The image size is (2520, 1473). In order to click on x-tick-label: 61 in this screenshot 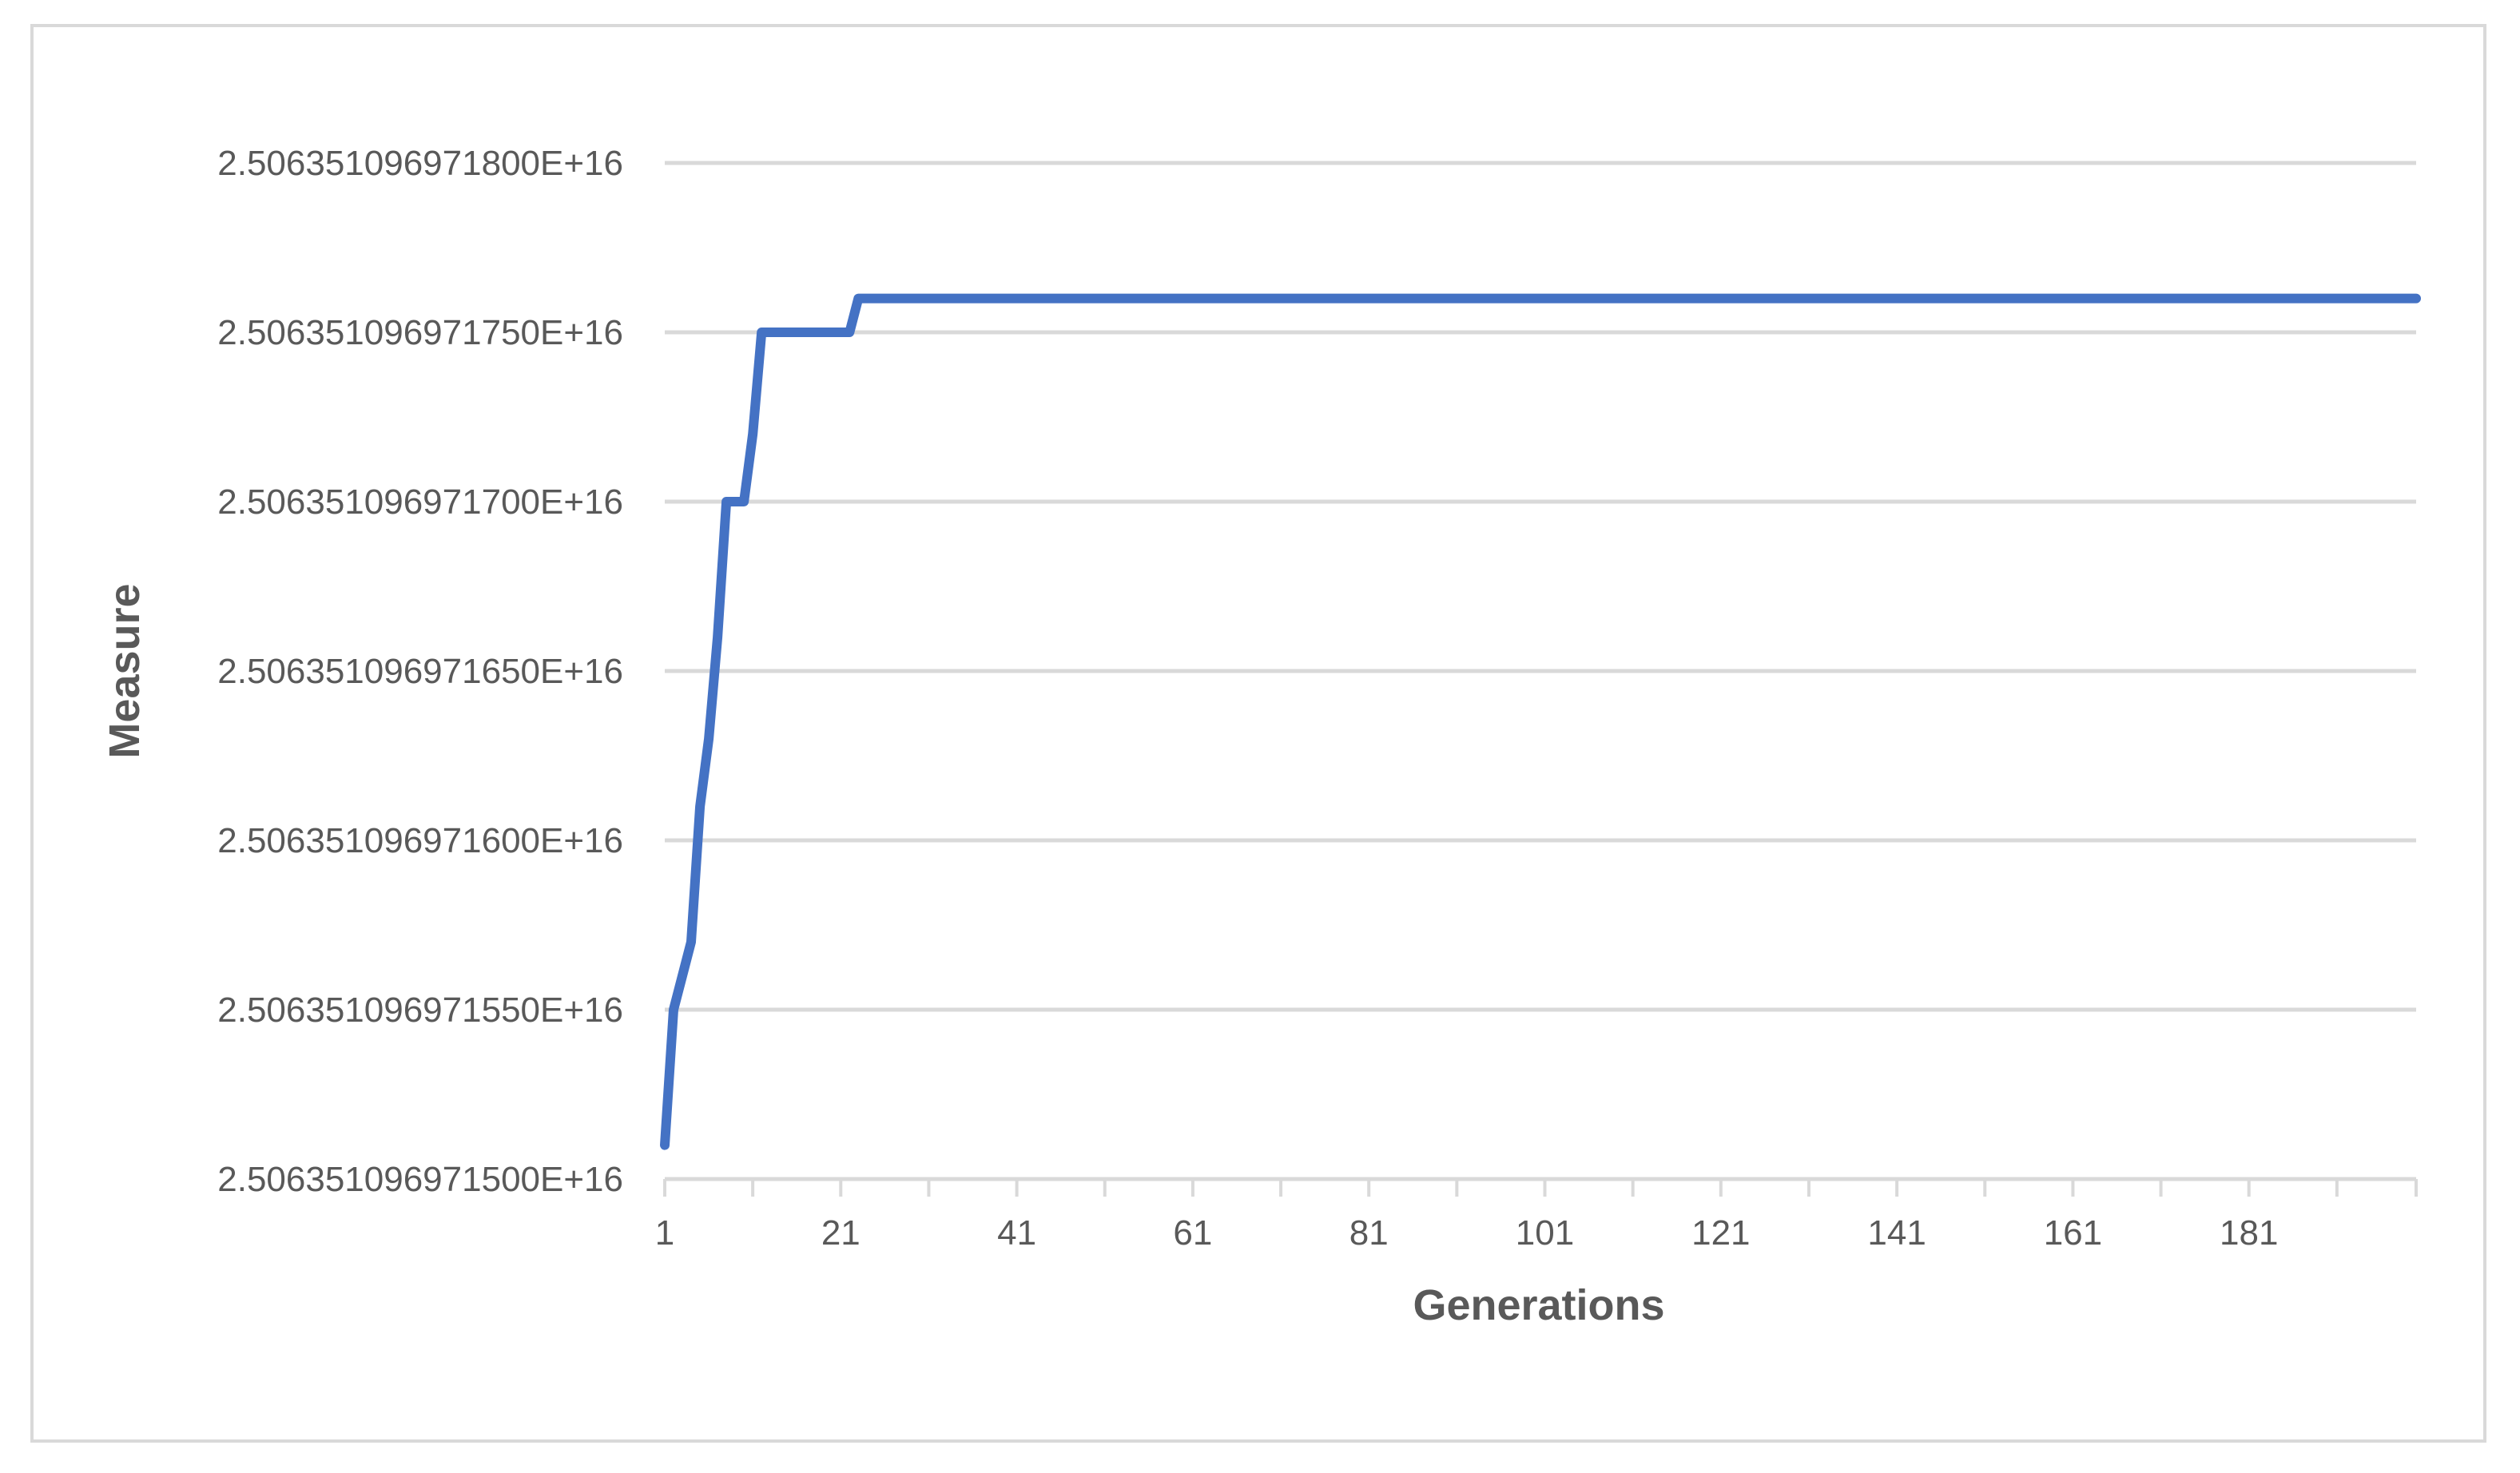, I will do `click(1192, 1233)`.